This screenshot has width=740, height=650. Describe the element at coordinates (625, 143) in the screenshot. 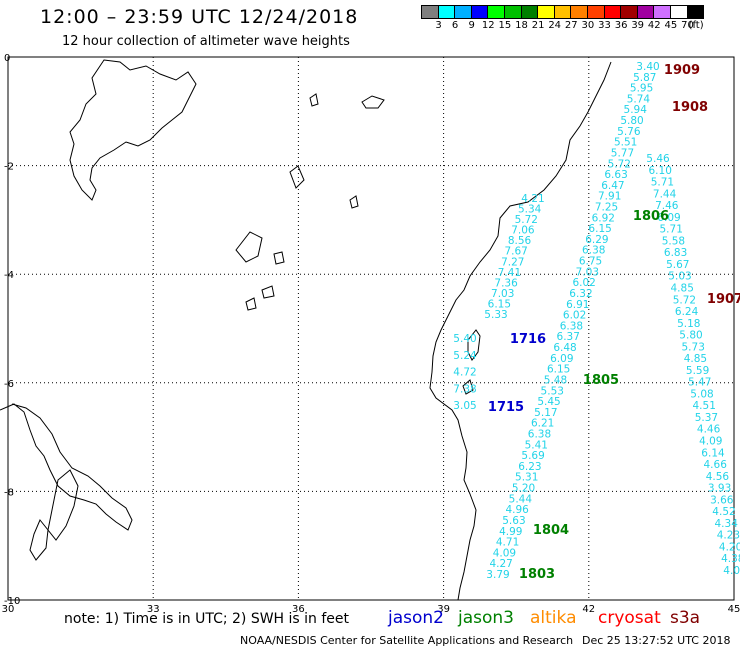

I see `wave-height-value: 5.51` at that location.